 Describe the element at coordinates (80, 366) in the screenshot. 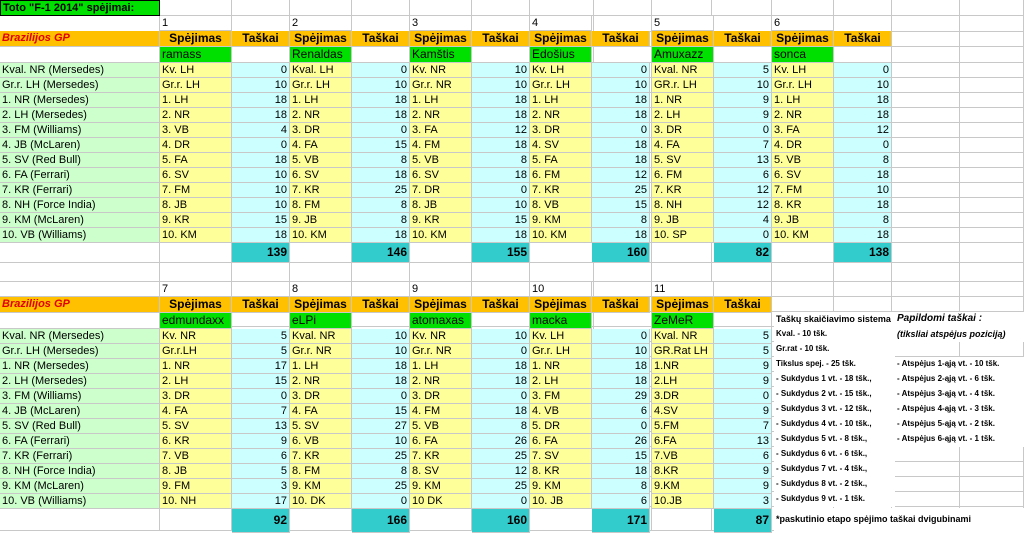

I see `row-label: 1. NR (Mersedes)` at that location.